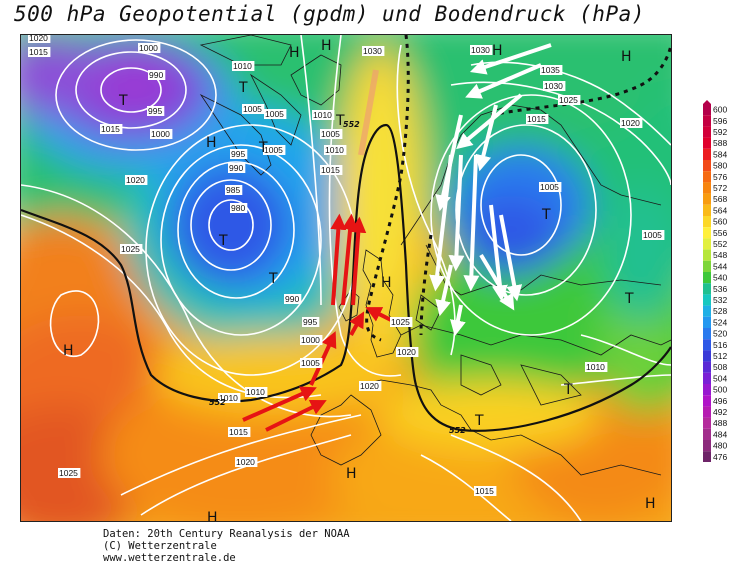 The height and width of the screenshot is (571, 732). What do you see at coordinates (720, 412) in the screenshot?
I see `scale-label: 492` at bounding box center [720, 412].